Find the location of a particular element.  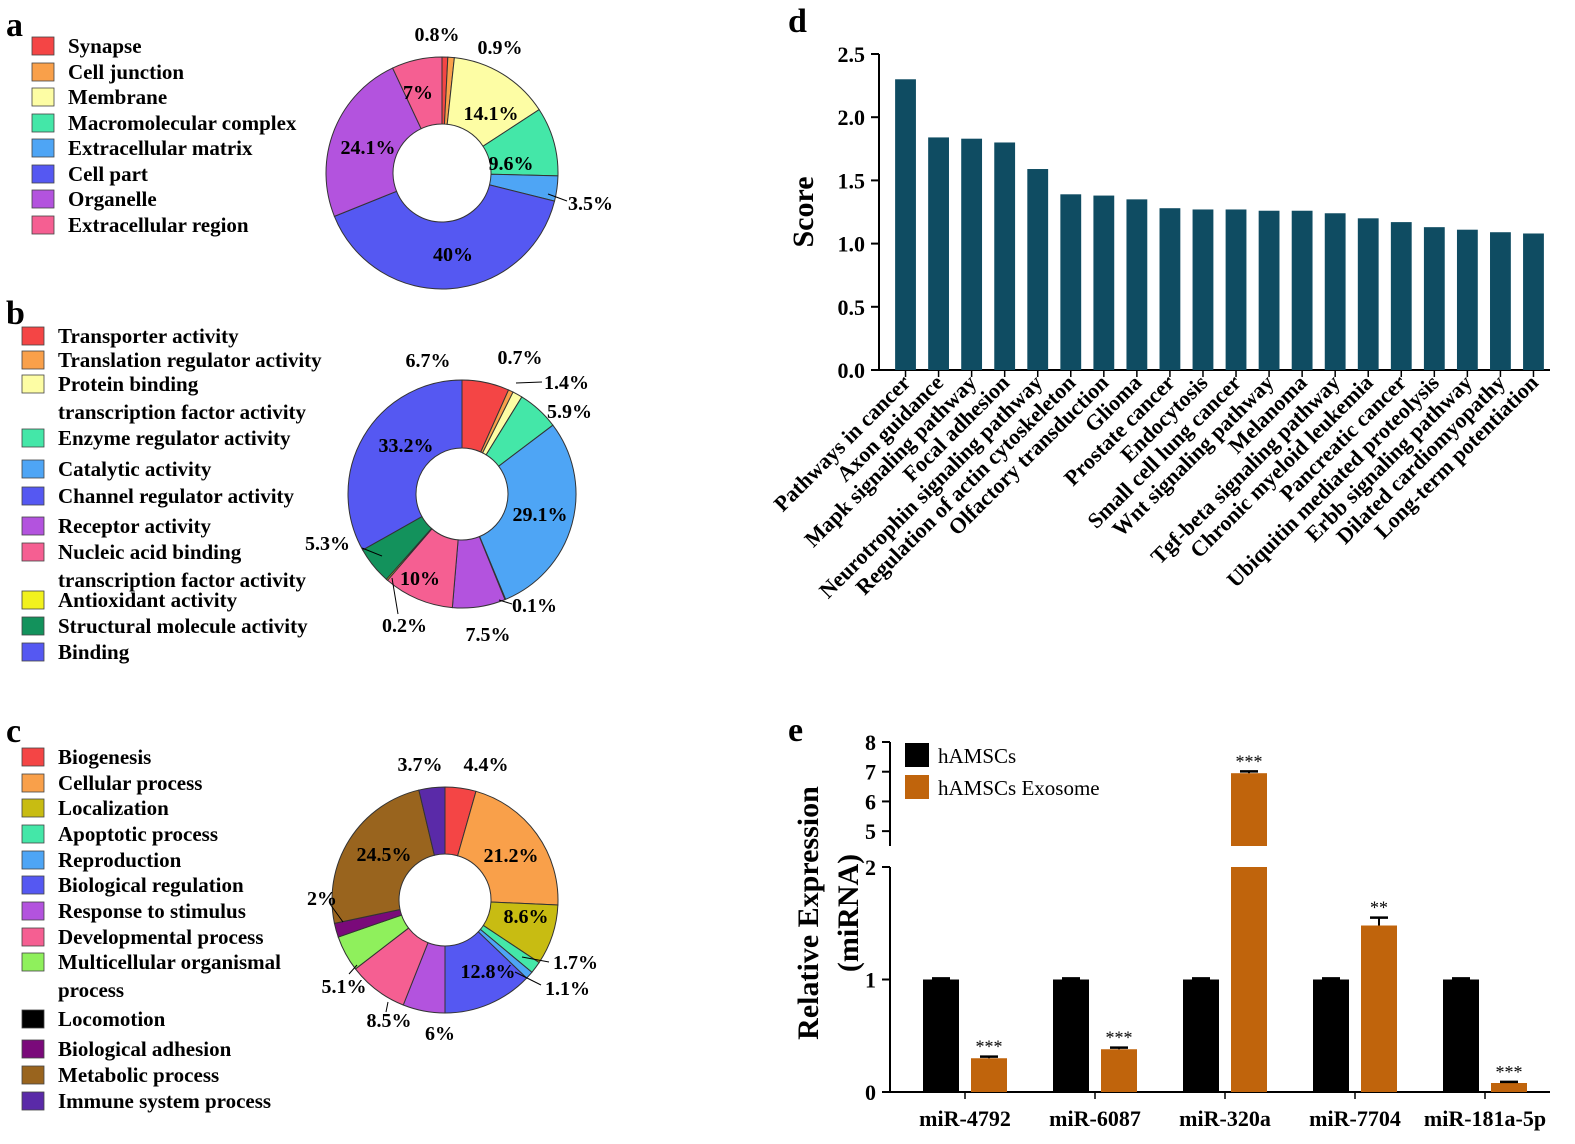

legend-label: Organelle is located at coordinates (112, 199).